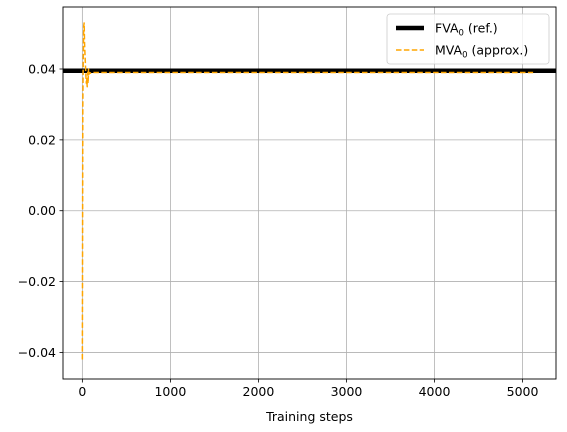 This screenshot has height=432, width=567. Describe the element at coordinates (82, 391) in the screenshot. I see `x-tick-label: 0` at that location.